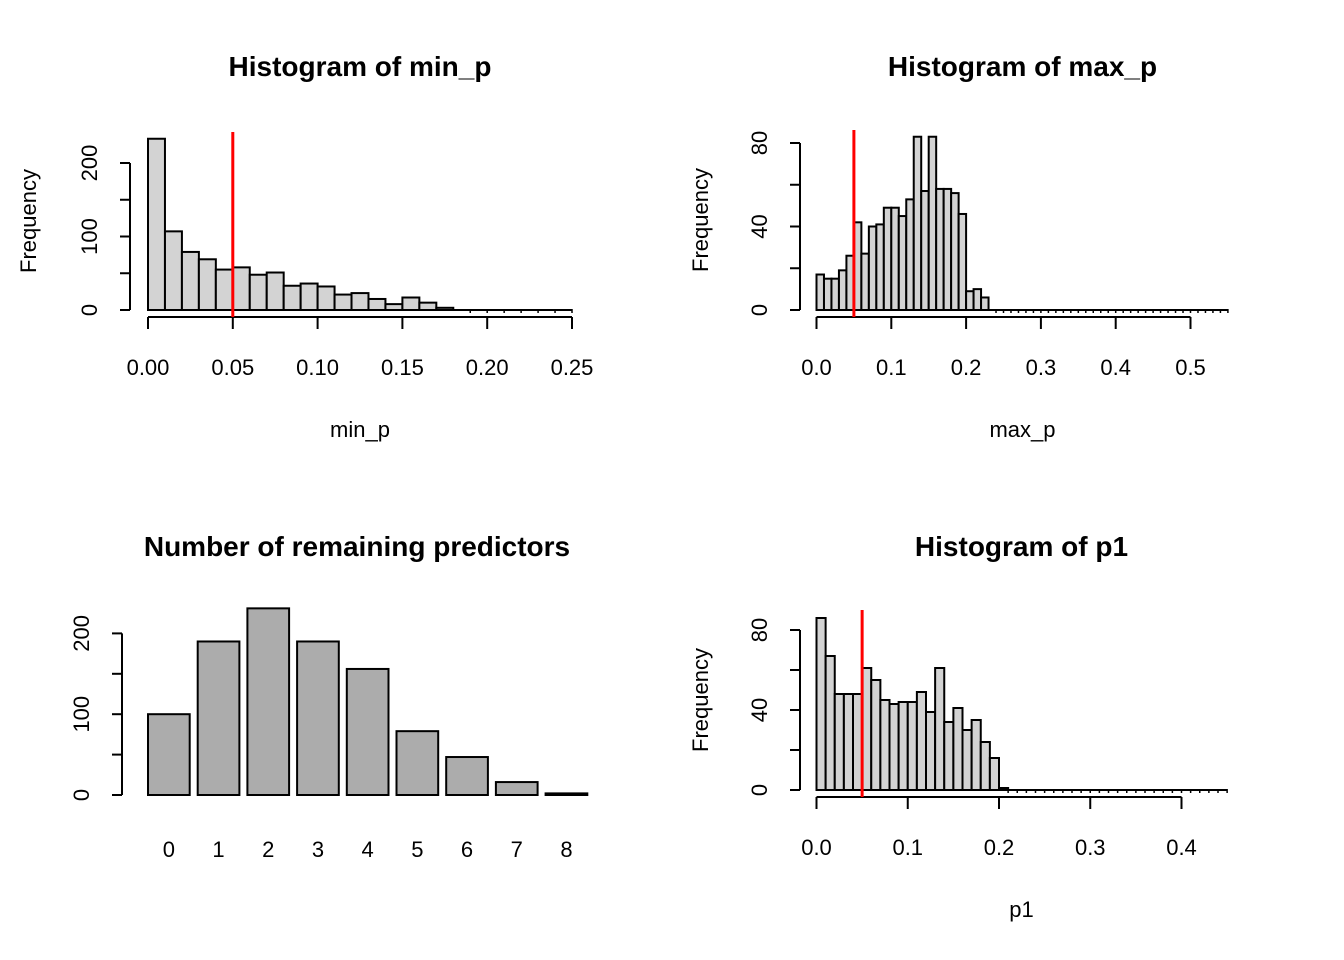  What do you see at coordinates (966, 367) in the screenshot?
I see `x-tick-label: 0.2` at bounding box center [966, 367].